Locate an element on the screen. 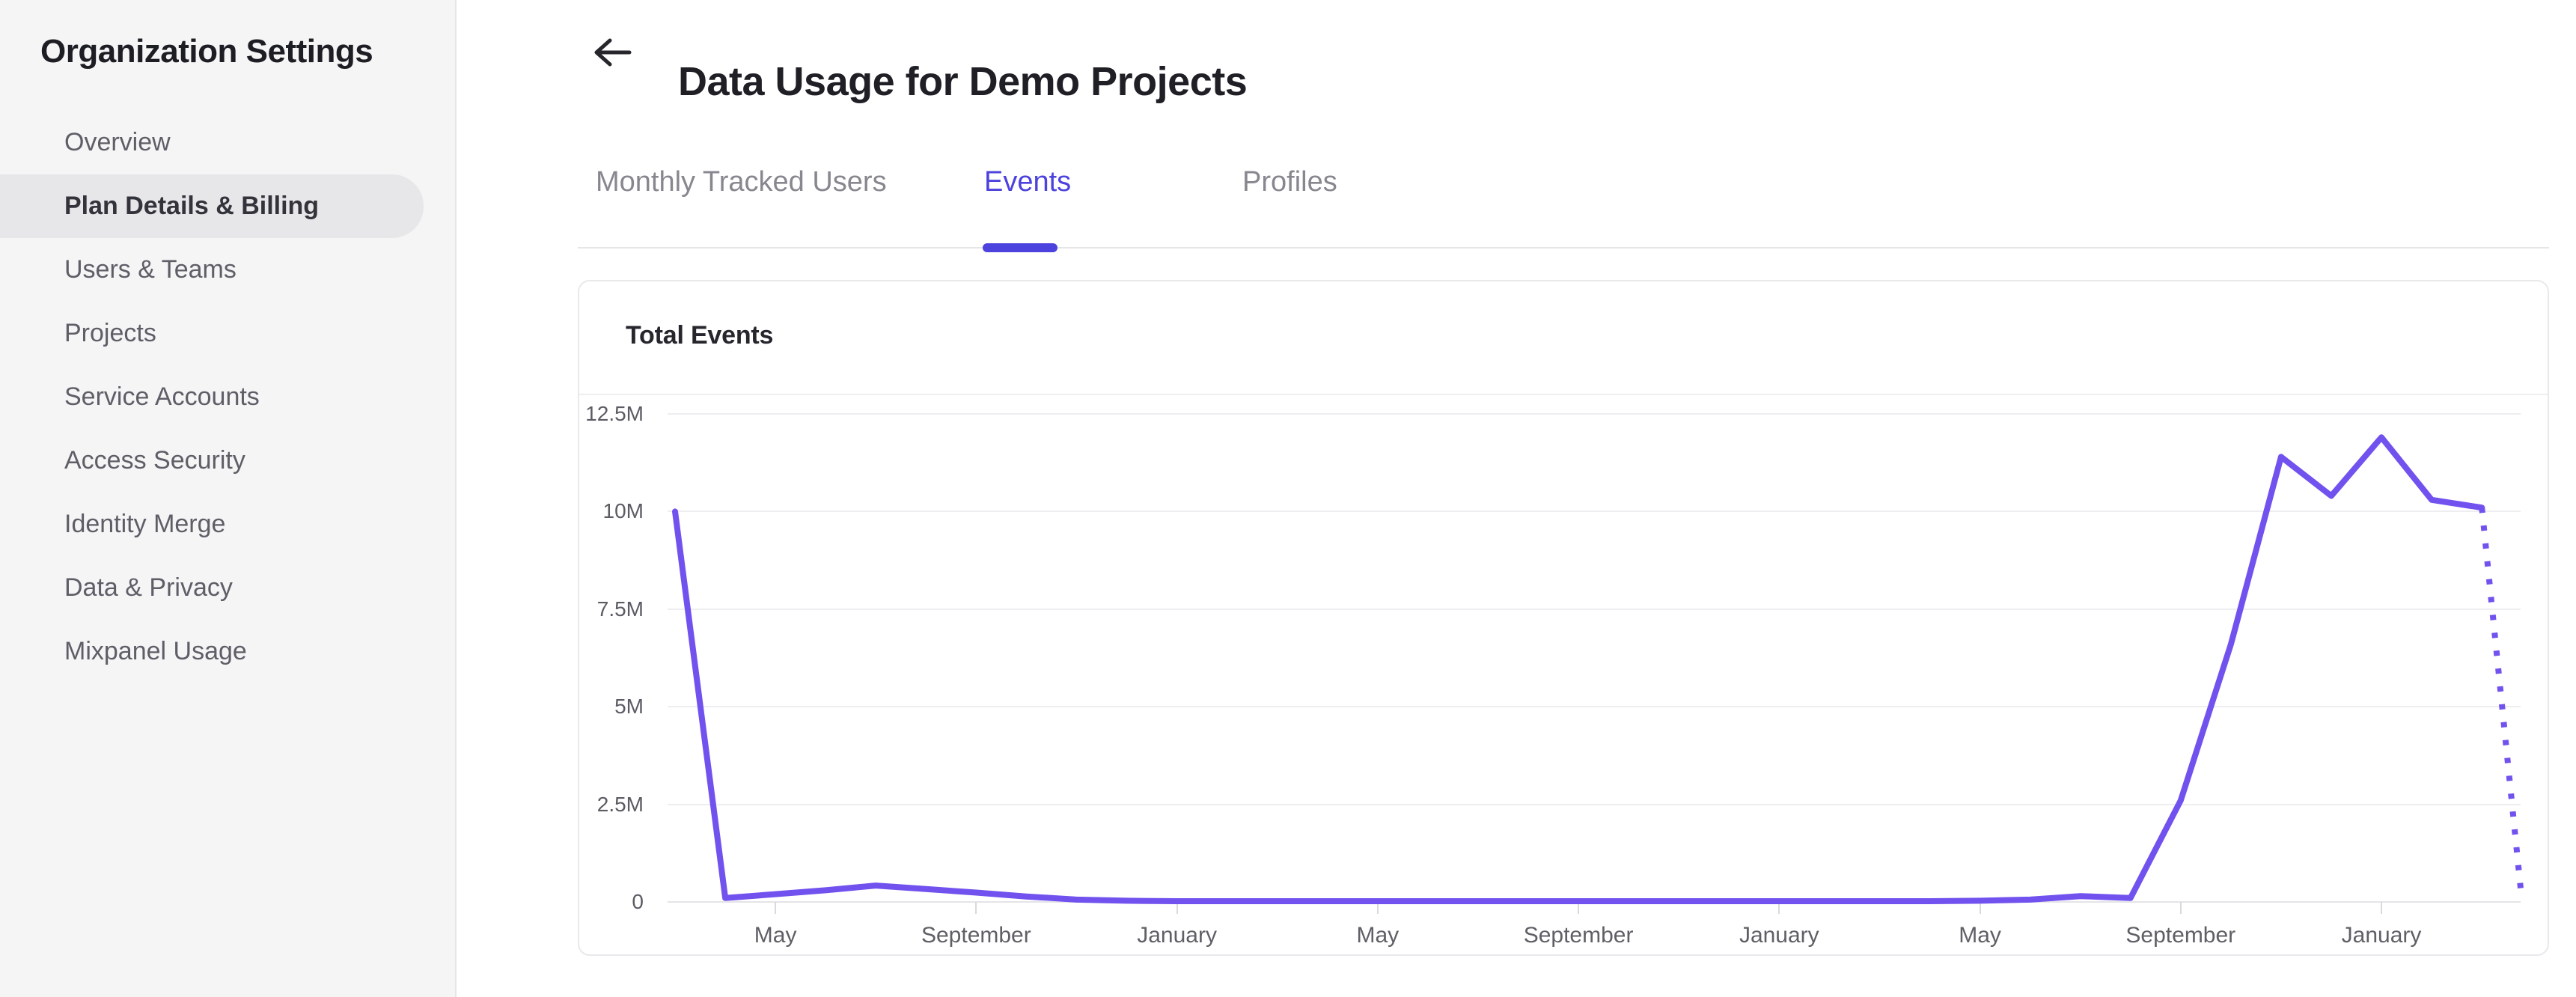  back-button is located at coordinates (612, 53).